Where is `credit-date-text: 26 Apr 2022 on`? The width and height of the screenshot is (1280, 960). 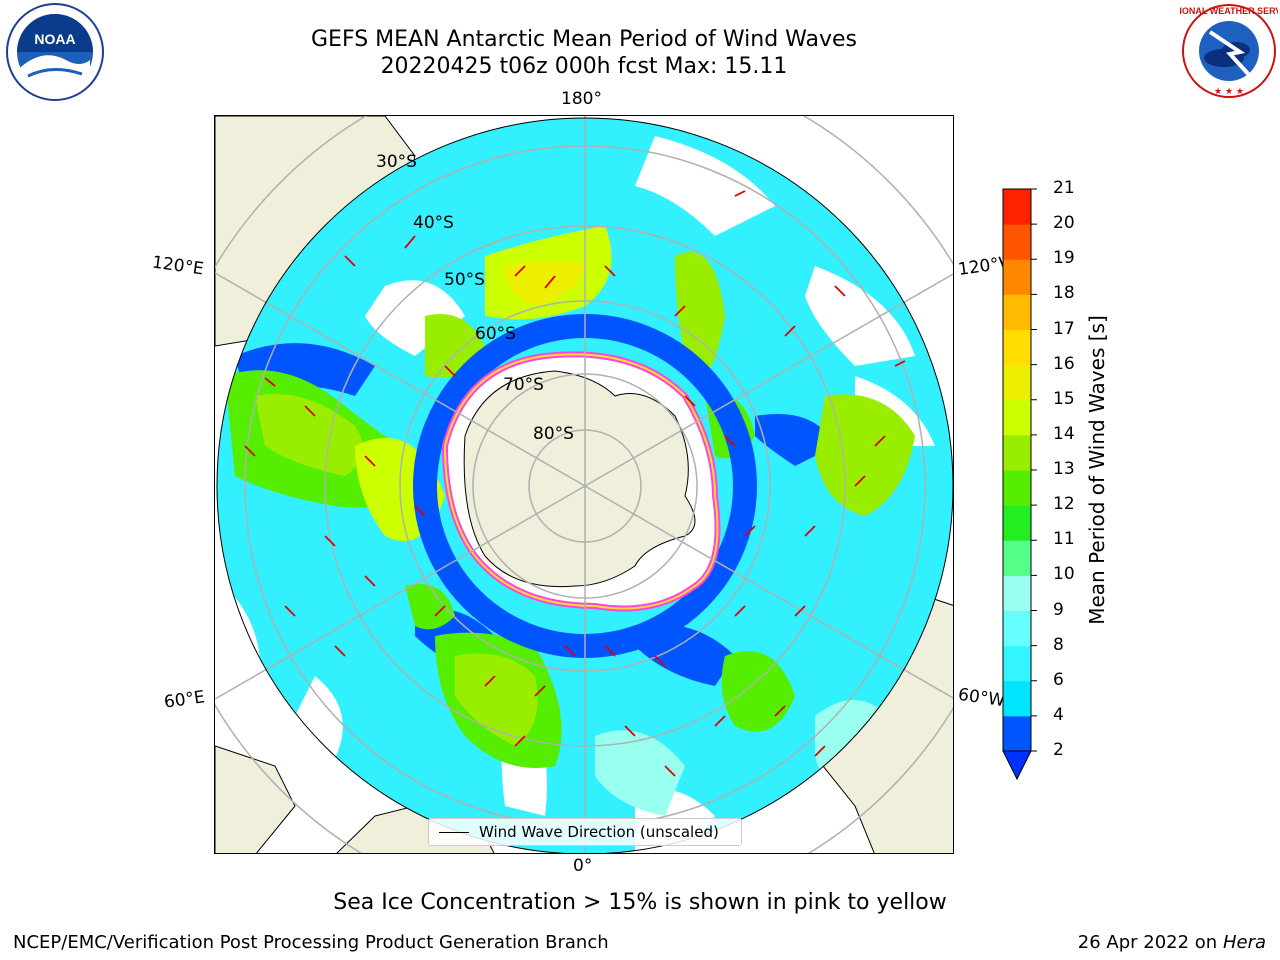
credit-date-text: 26 Apr 2022 on is located at coordinates (1150, 942).